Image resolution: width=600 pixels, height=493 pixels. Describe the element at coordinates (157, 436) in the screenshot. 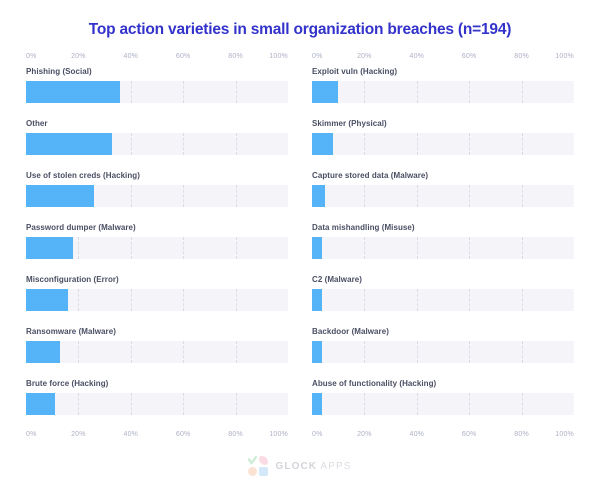

I see `x-axis-bottom: 0% 20% 40% 60% 80% 100%` at that location.